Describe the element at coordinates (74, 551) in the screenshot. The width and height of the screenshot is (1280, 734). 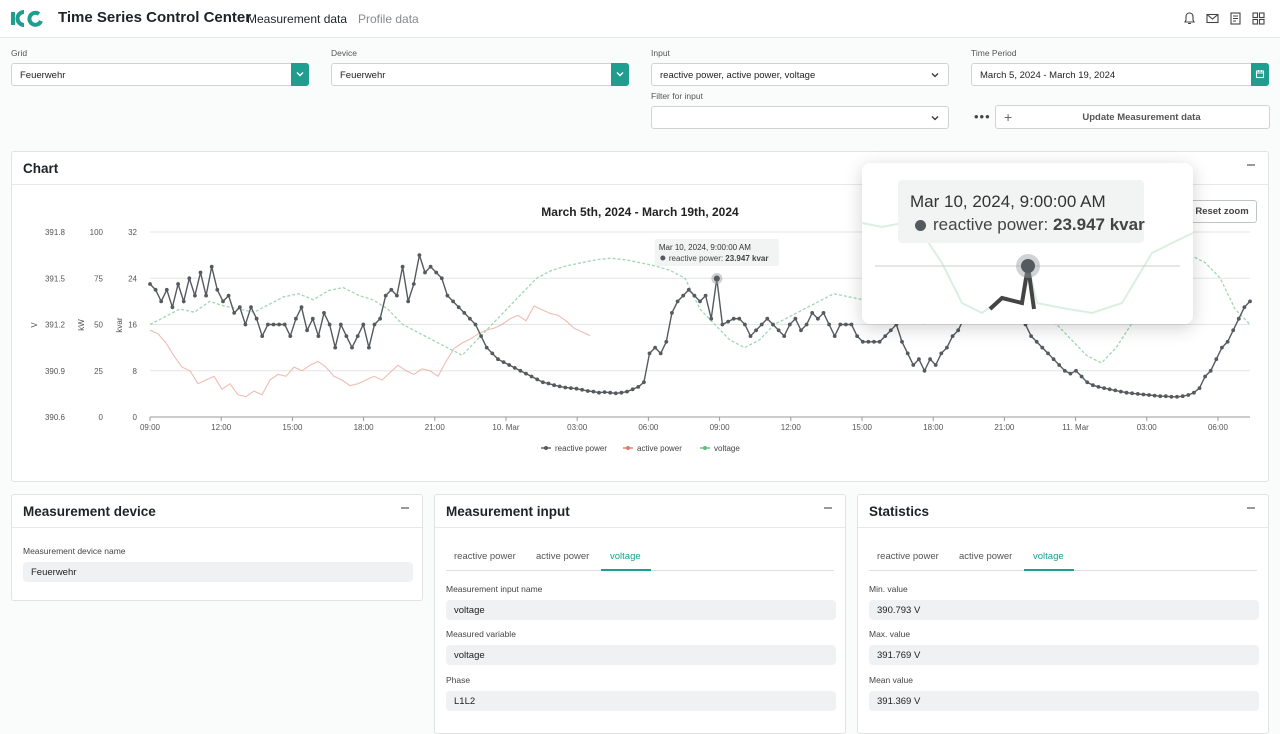
I see `device-name-label: Measurement device name` at that location.